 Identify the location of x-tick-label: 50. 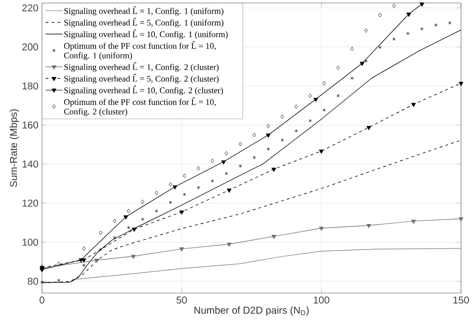
(181, 300).